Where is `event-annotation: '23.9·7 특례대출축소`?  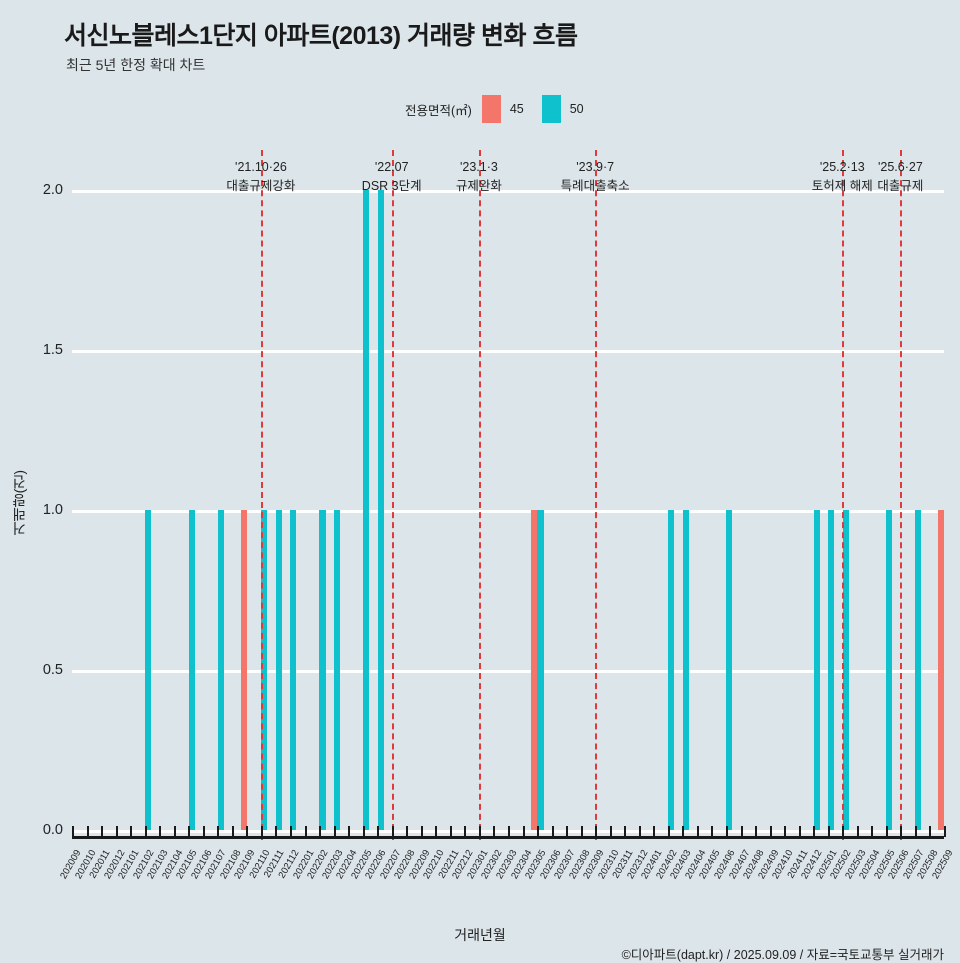
event-annotation: '23.9·7 특례대출축소 is located at coordinates (595, 177).